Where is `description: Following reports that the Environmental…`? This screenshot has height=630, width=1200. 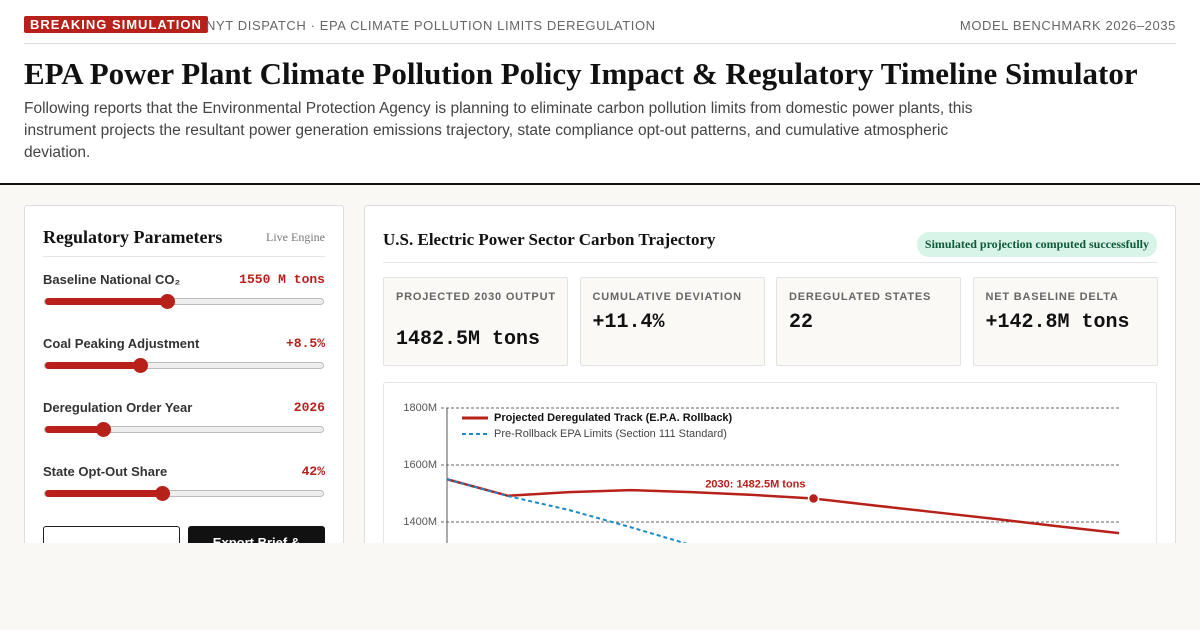 description: Following reports that the Environmental… is located at coordinates (498, 130).